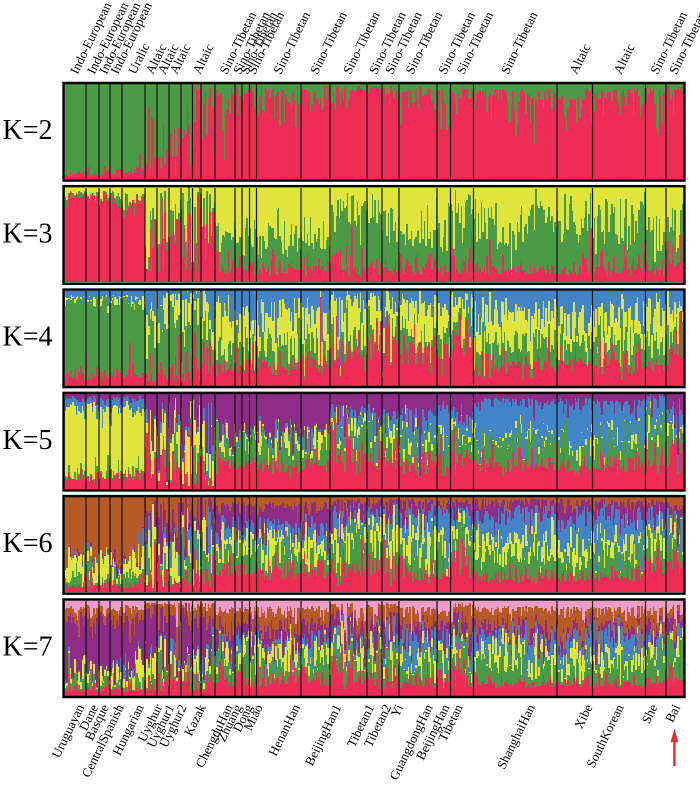 The image size is (700, 786). What do you see at coordinates (673, 712) in the screenshot?
I see `svg-text: Bai` at bounding box center [673, 712].